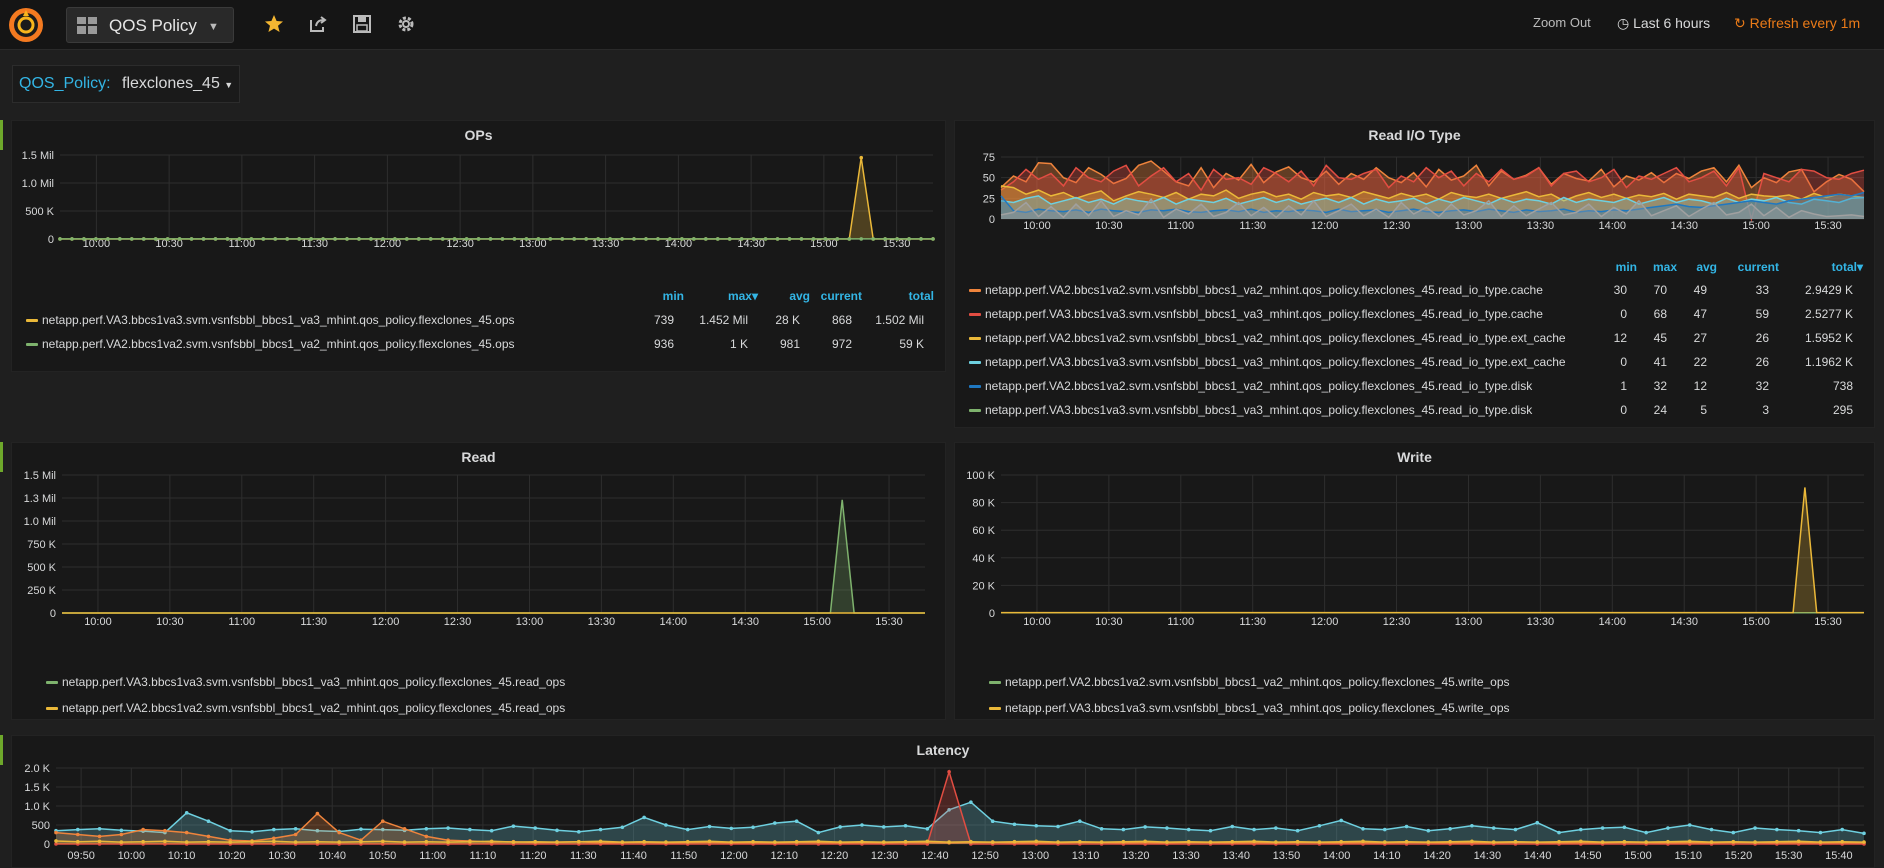 The image size is (1884, 868). Describe the element at coordinates (1663, 23) in the screenshot. I see `time-range-picker: ◷ Last 6 hours` at that location.